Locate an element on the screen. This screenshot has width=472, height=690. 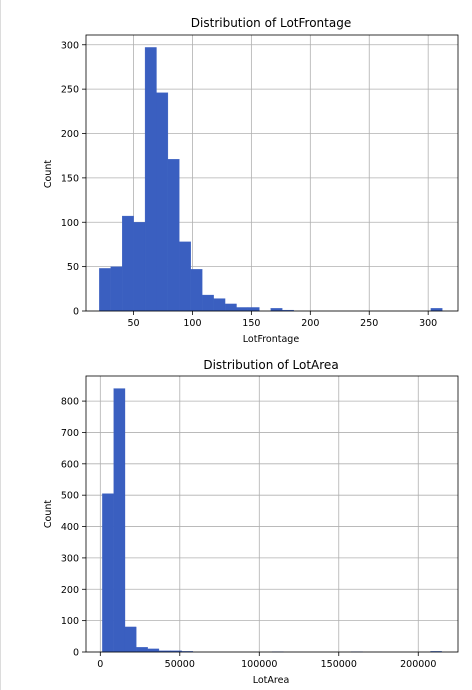
y-tick-label: 500 is located at coordinates (70, 496).